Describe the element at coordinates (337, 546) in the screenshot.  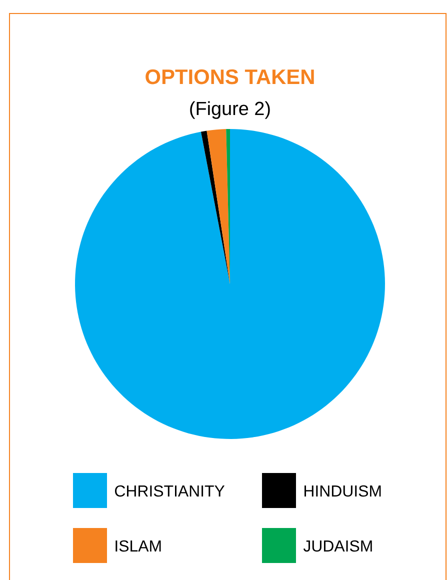
I see `legend-label: JUDAISM` at that location.